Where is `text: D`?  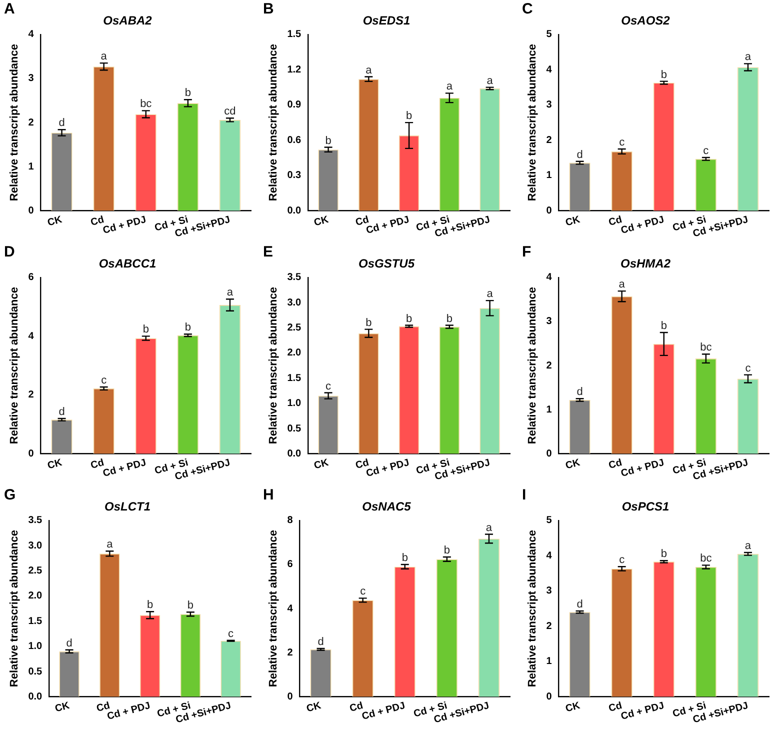 text: D is located at coordinates (9, 252).